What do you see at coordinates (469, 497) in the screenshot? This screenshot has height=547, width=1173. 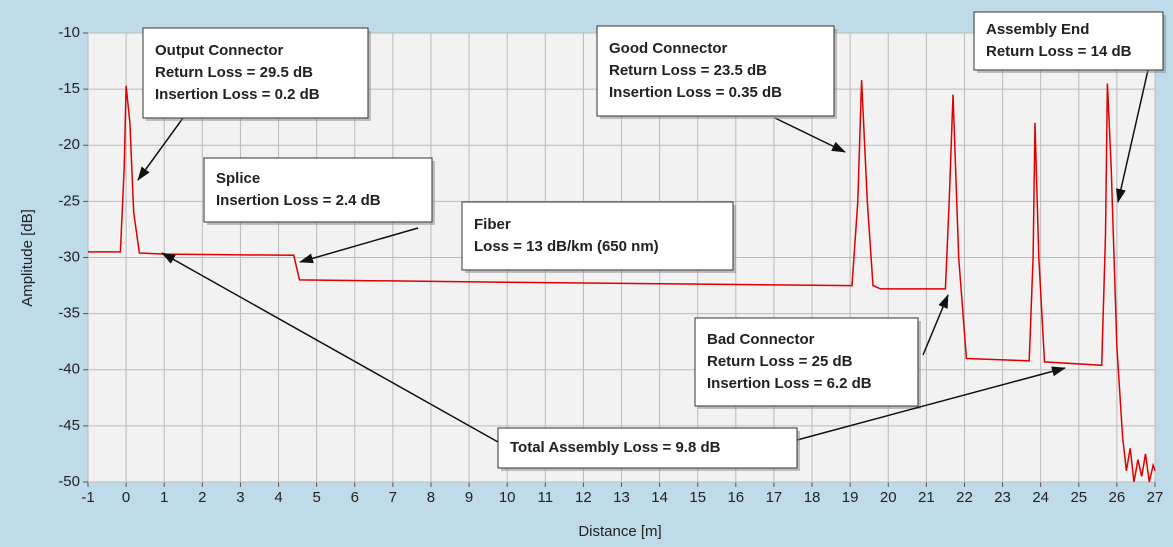 I see `x-tick-label: 9` at bounding box center [469, 497].